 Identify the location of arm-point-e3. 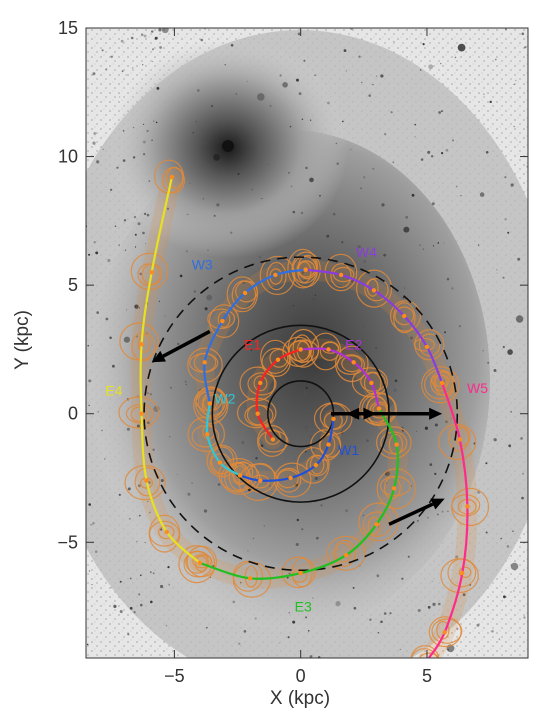
(379, 408).